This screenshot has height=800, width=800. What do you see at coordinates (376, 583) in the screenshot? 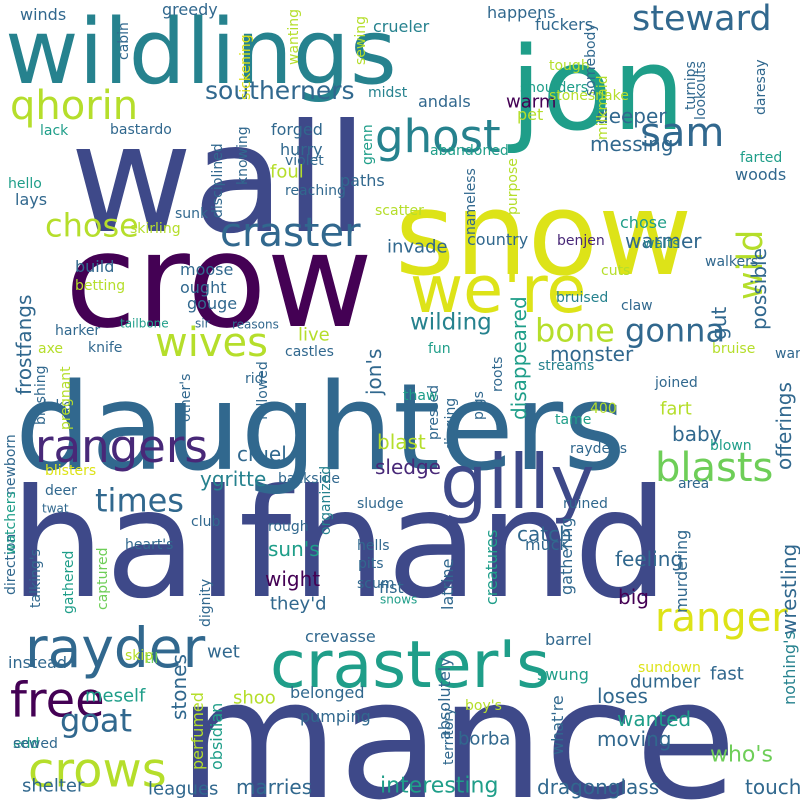
I see `cloud-word: scum` at bounding box center [376, 583].